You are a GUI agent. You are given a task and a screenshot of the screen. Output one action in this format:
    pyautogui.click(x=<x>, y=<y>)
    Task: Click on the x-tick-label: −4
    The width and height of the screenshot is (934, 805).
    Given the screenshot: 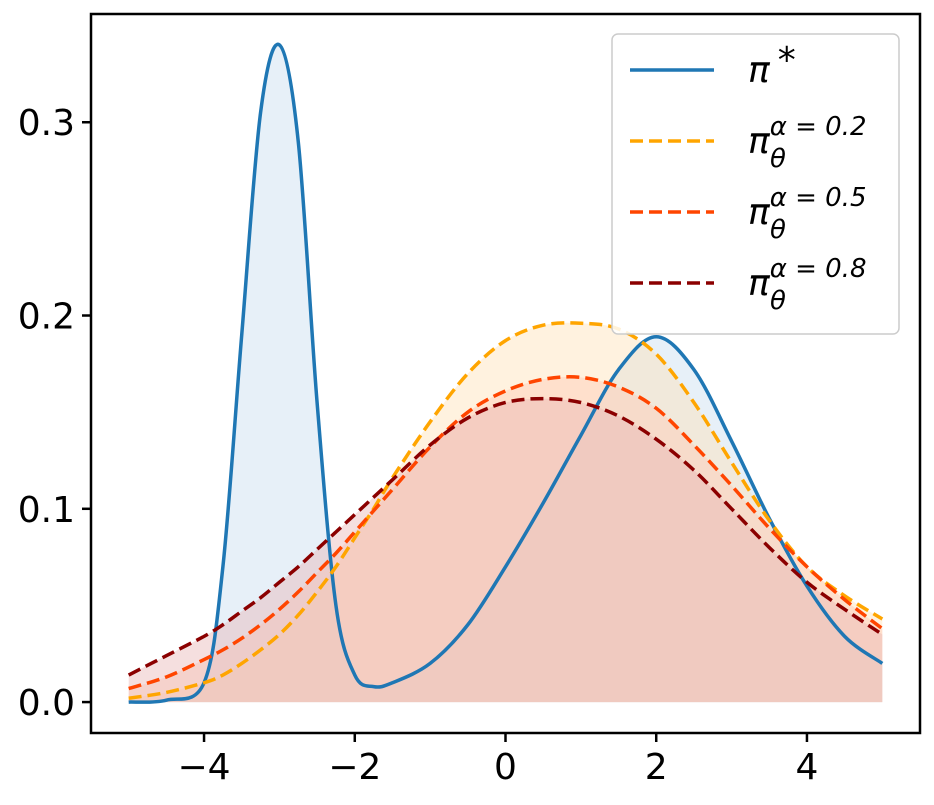 What is the action you would take?
    pyautogui.click(x=204, y=767)
    